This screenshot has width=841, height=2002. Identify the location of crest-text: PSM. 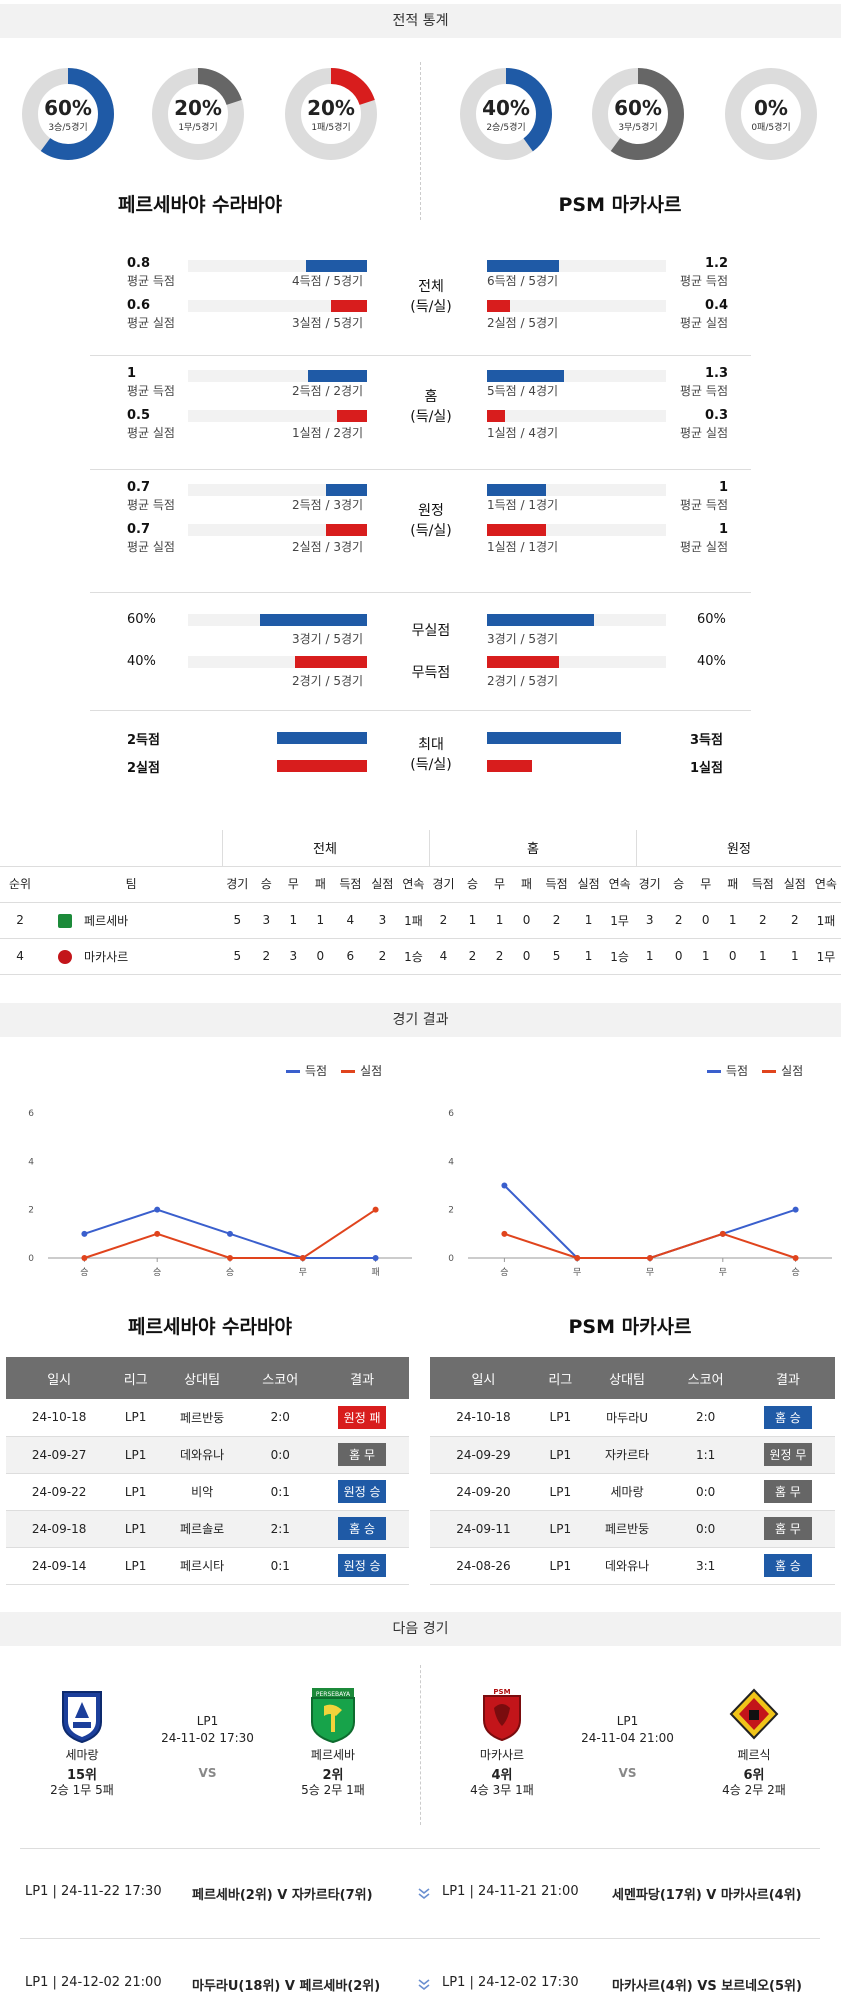
(501, 1692).